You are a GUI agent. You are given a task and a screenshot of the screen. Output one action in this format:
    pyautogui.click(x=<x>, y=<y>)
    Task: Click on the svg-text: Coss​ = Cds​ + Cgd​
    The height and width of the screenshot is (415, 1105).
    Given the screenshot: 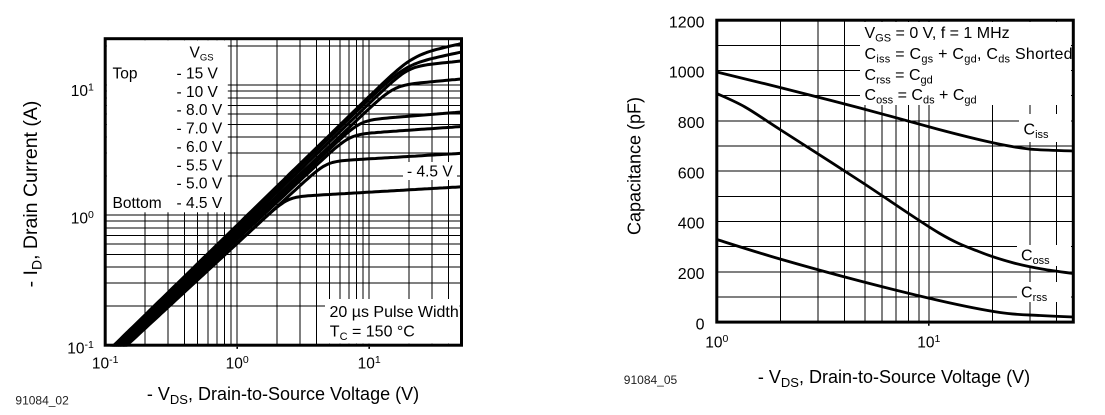 What is the action you would take?
    pyautogui.click(x=921, y=97)
    